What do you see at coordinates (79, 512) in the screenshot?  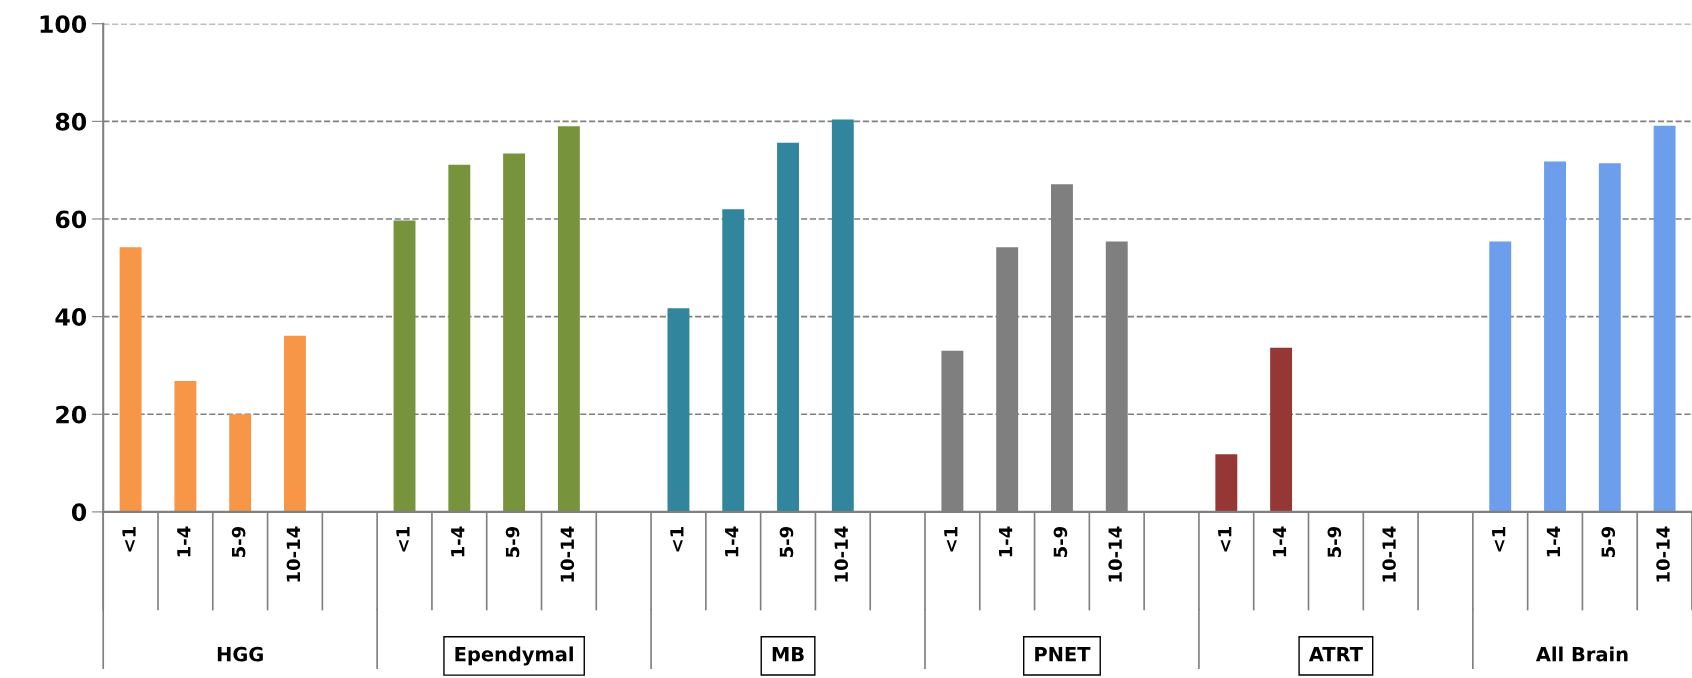 I see `y-tick-label: 0` at bounding box center [79, 512].